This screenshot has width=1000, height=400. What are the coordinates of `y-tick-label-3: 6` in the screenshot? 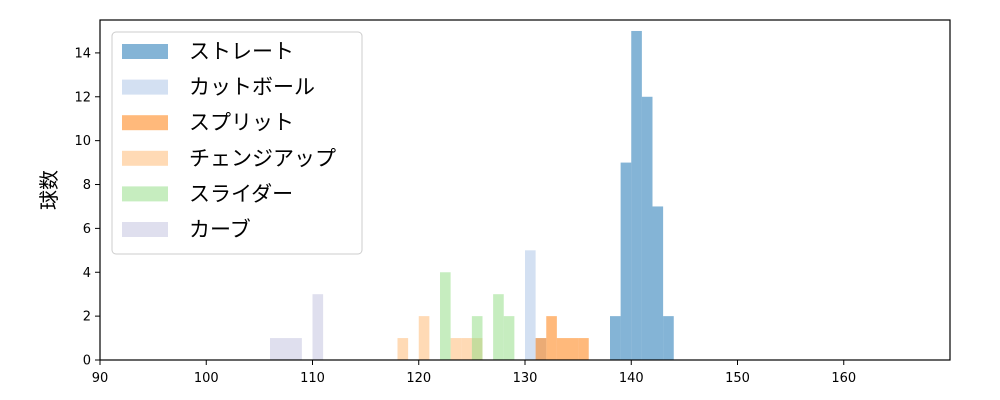 It's located at (87, 229).